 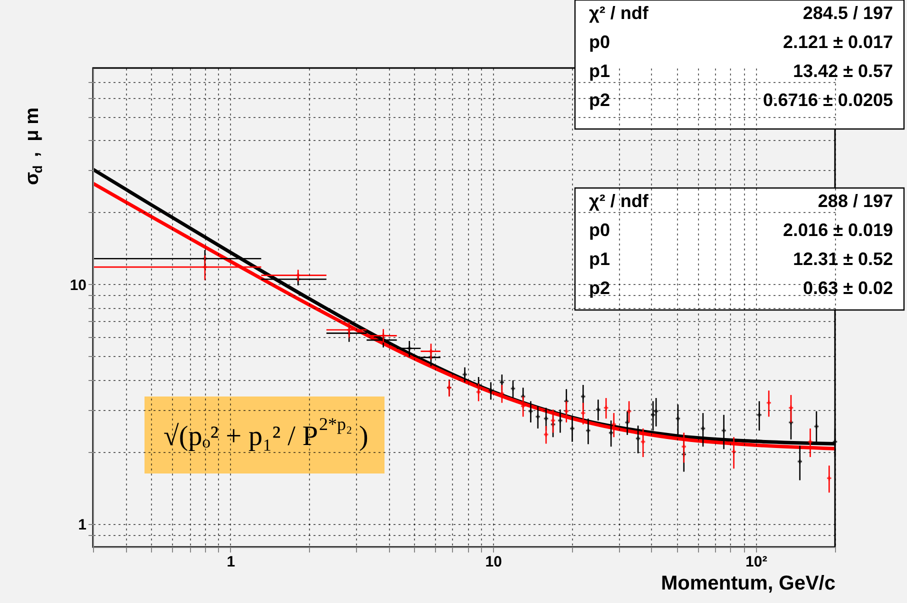 I want to click on text: p0 2.121 ± 0.017, so click(x=741, y=42).